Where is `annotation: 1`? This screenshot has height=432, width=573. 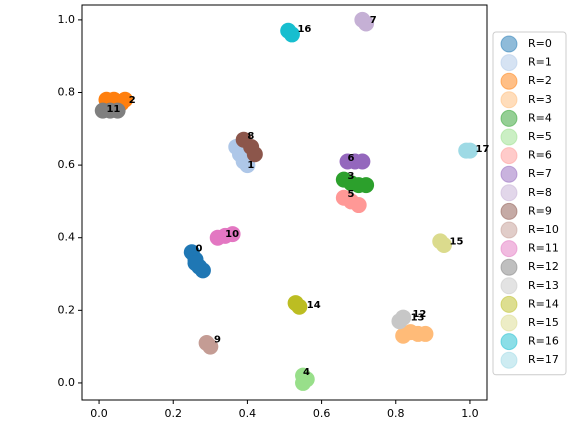 annotation: 1 is located at coordinates (250, 165).